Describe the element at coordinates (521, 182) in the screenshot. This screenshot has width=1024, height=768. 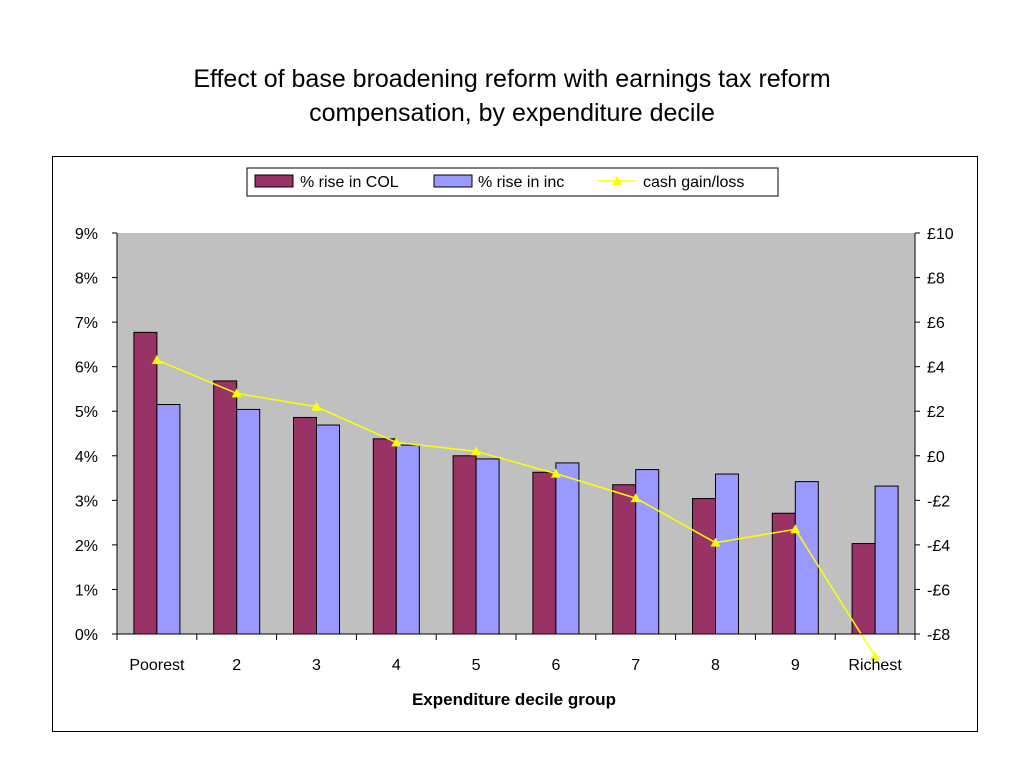
I see `legend-label-inc: % rise in inc` at that location.